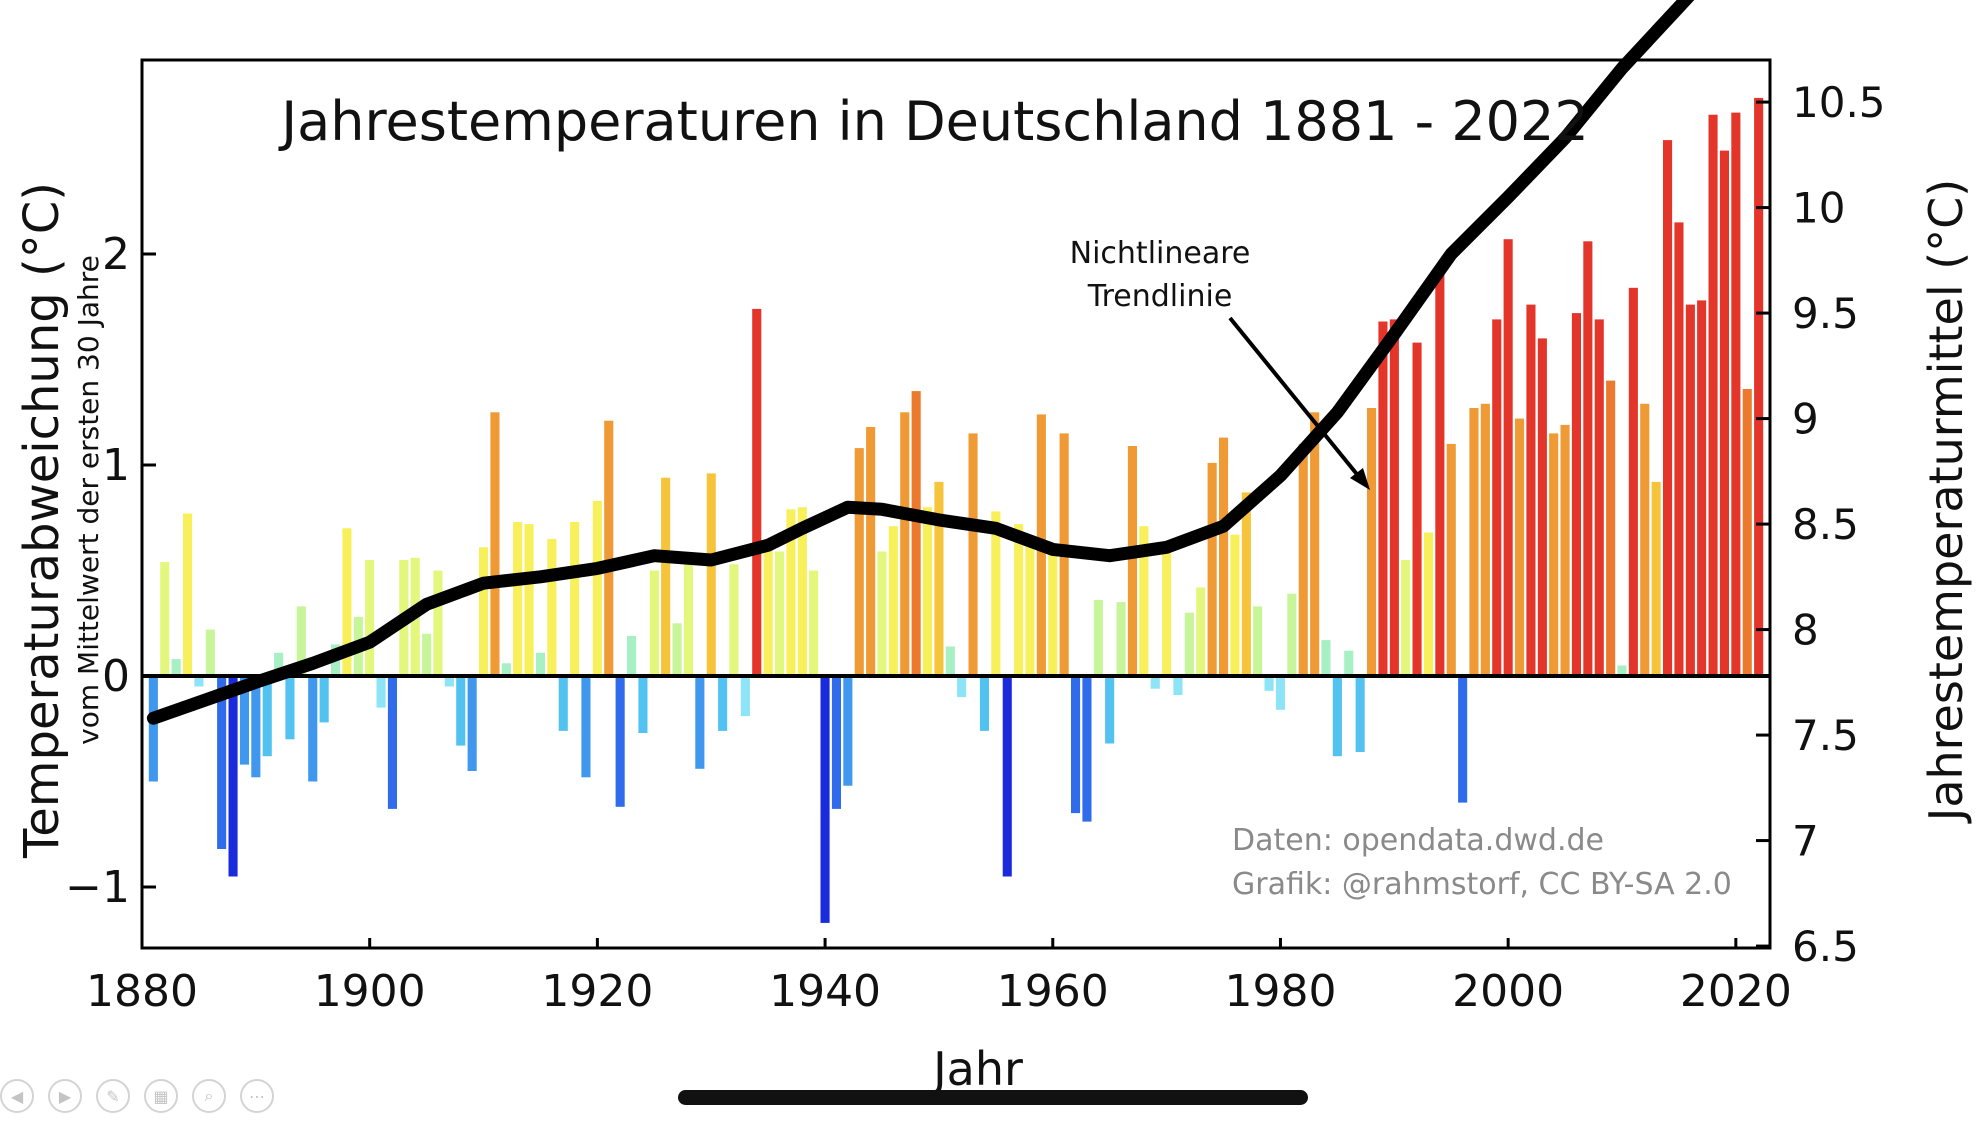 The width and height of the screenshot is (1985, 1125). Describe the element at coordinates (1946, 502) in the screenshot. I see `right-axis-label: Jahrestemperaturmittel (°C)` at that location.